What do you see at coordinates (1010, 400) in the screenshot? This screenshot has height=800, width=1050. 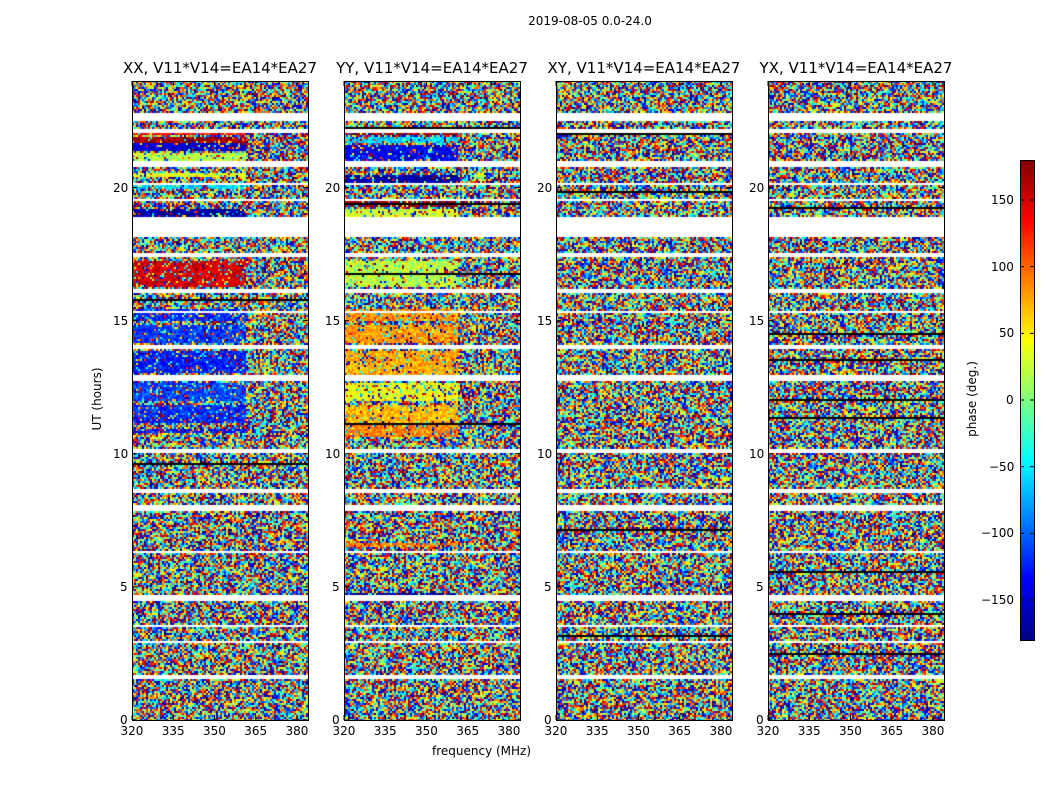 I see `colorbar-tick-label: 0` at bounding box center [1010, 400].